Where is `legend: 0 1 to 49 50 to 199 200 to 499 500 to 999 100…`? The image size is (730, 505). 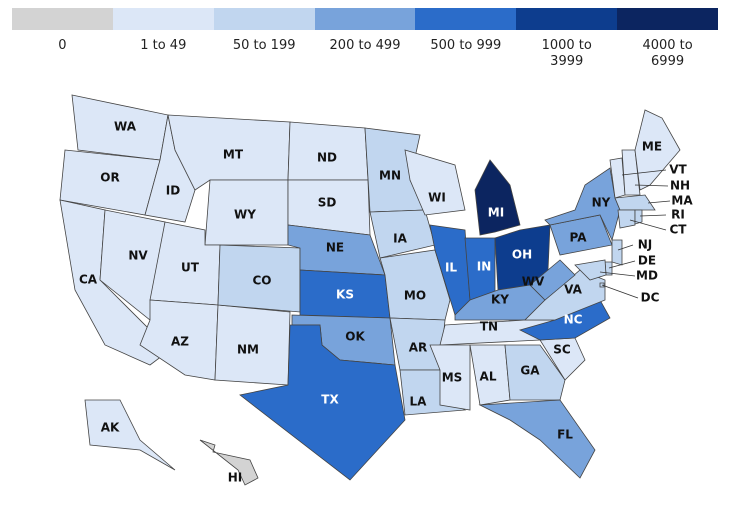
legend: 0 1 to 49 50 to 199 200 to 499 500 to 999 100… is located at coordinates (365, 39).